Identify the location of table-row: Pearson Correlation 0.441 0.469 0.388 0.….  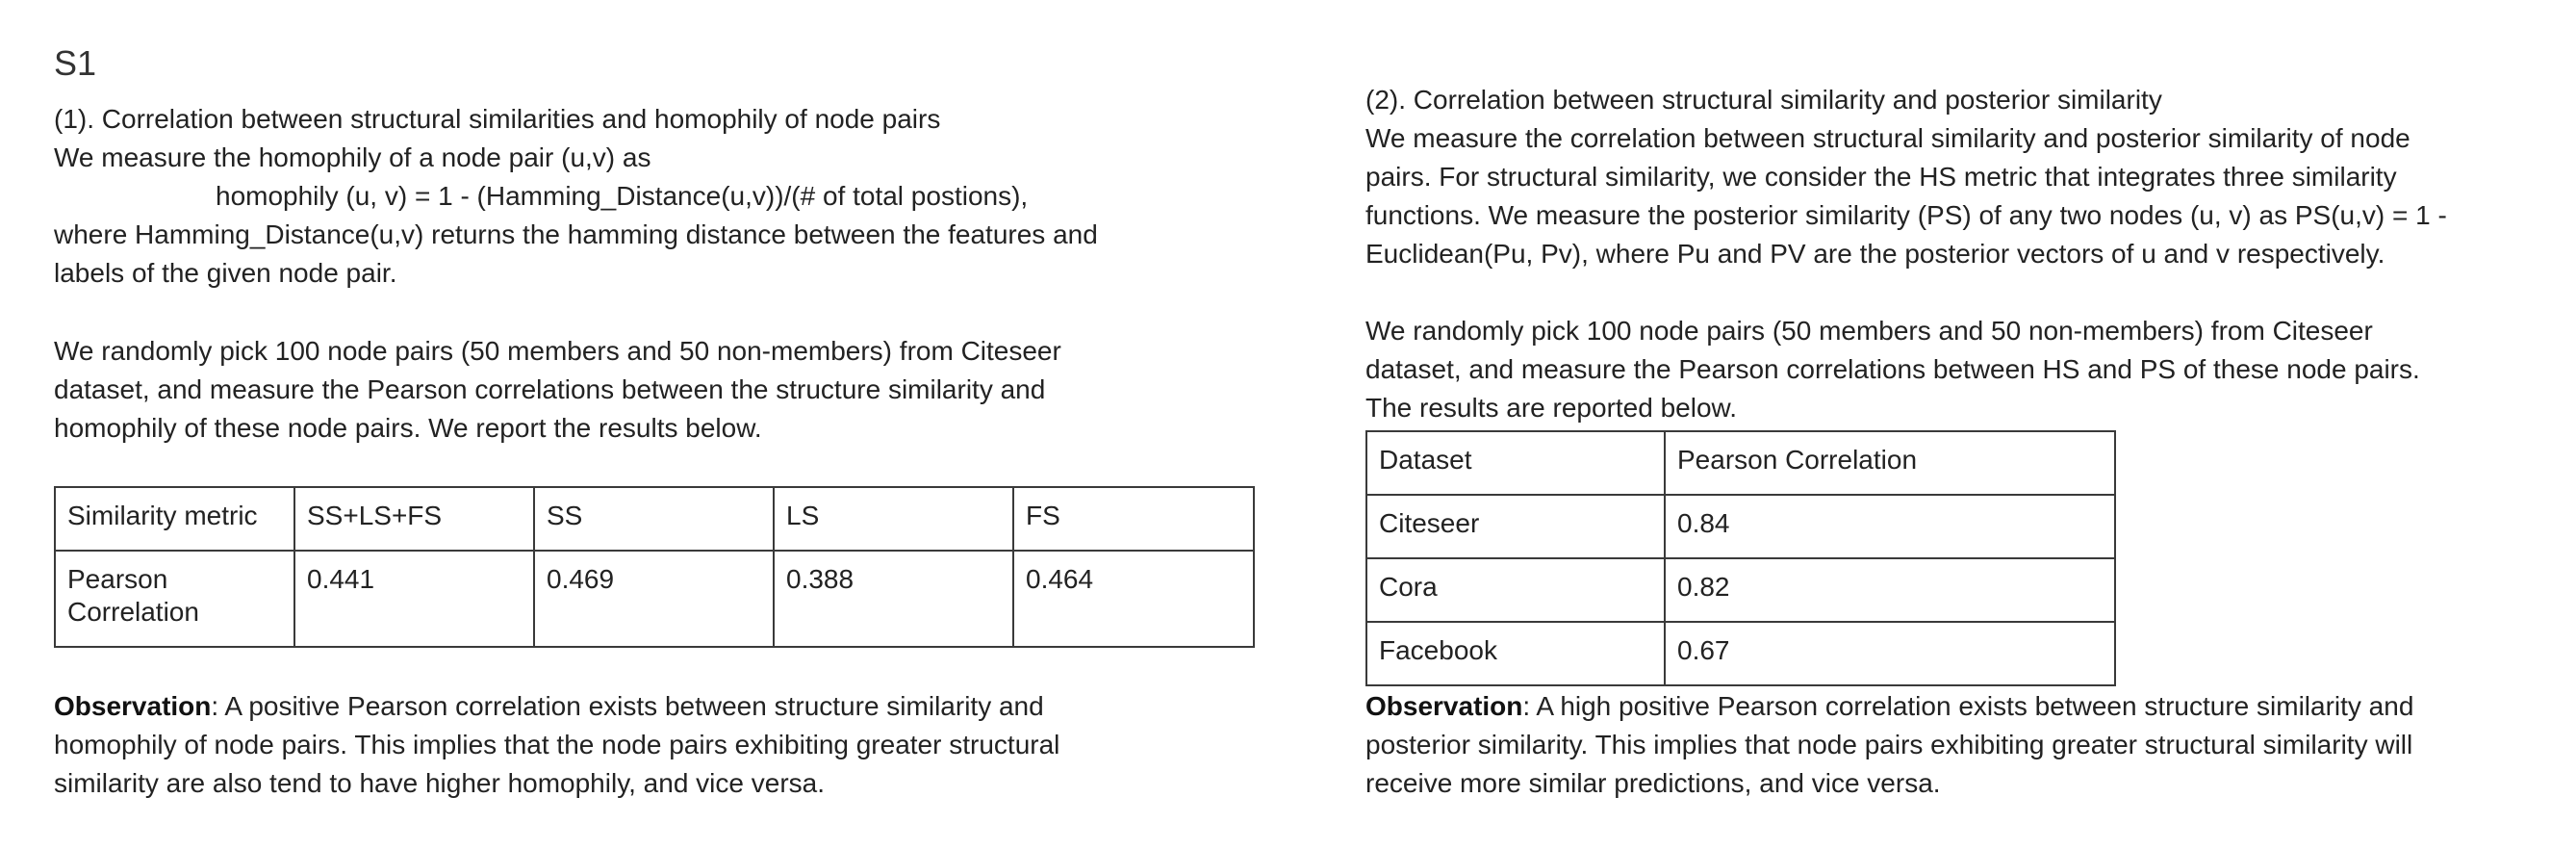
(654, 599).